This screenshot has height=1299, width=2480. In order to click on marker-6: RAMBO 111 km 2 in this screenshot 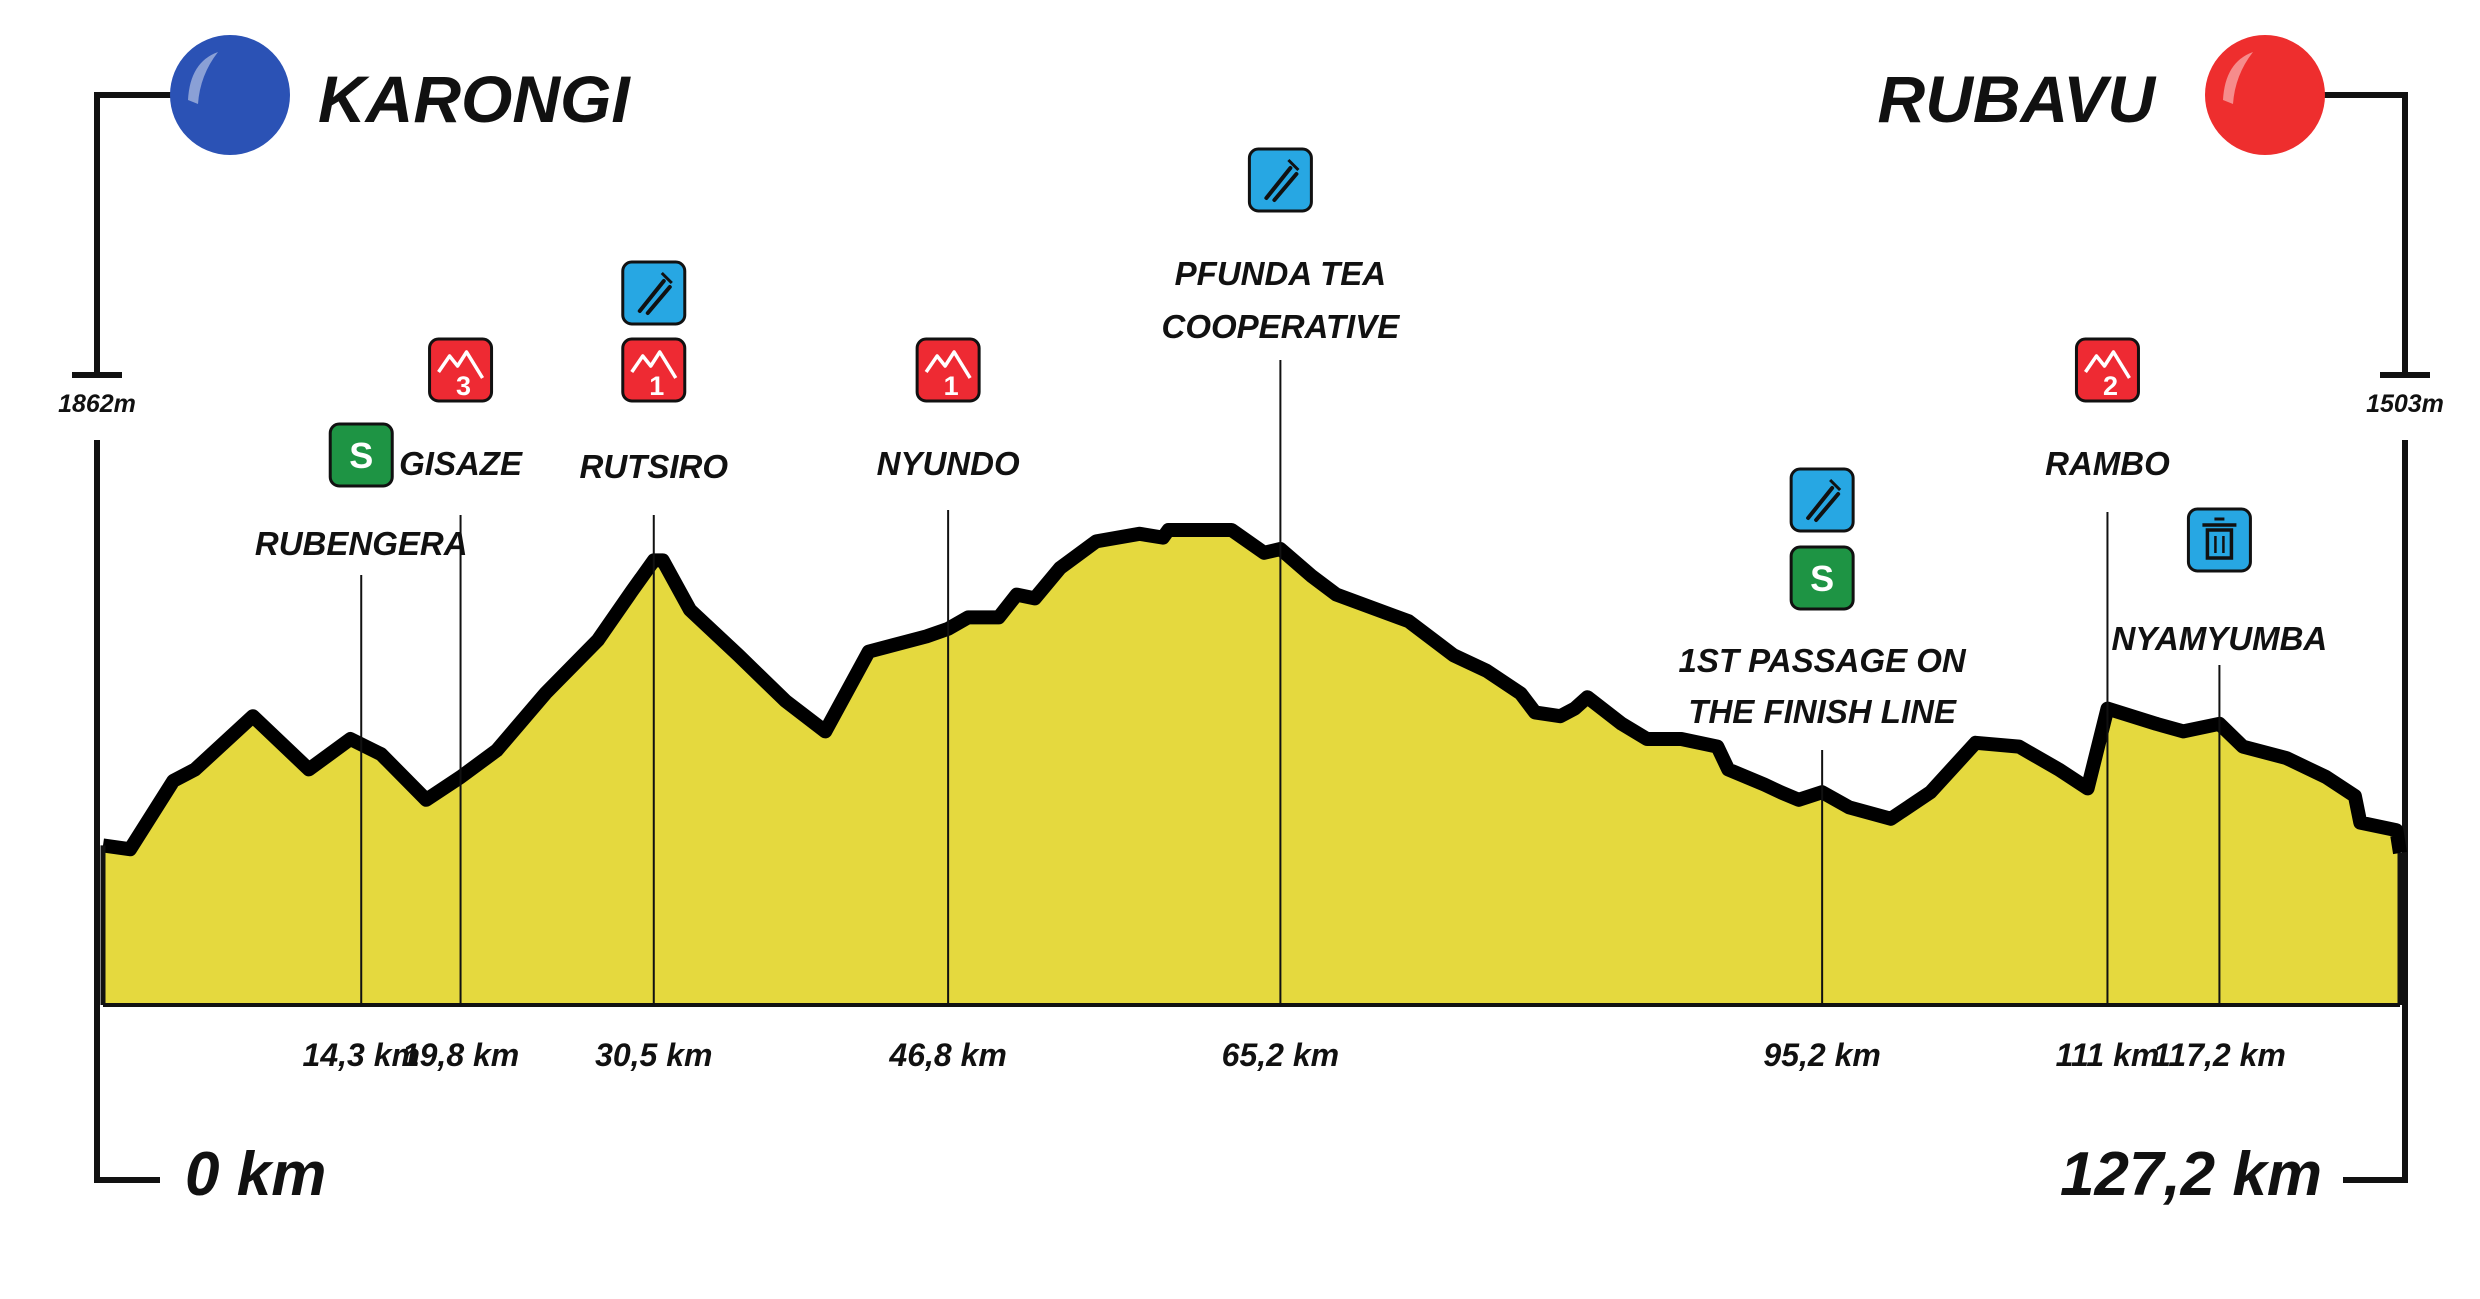, I will do `click(2107, 705)`.